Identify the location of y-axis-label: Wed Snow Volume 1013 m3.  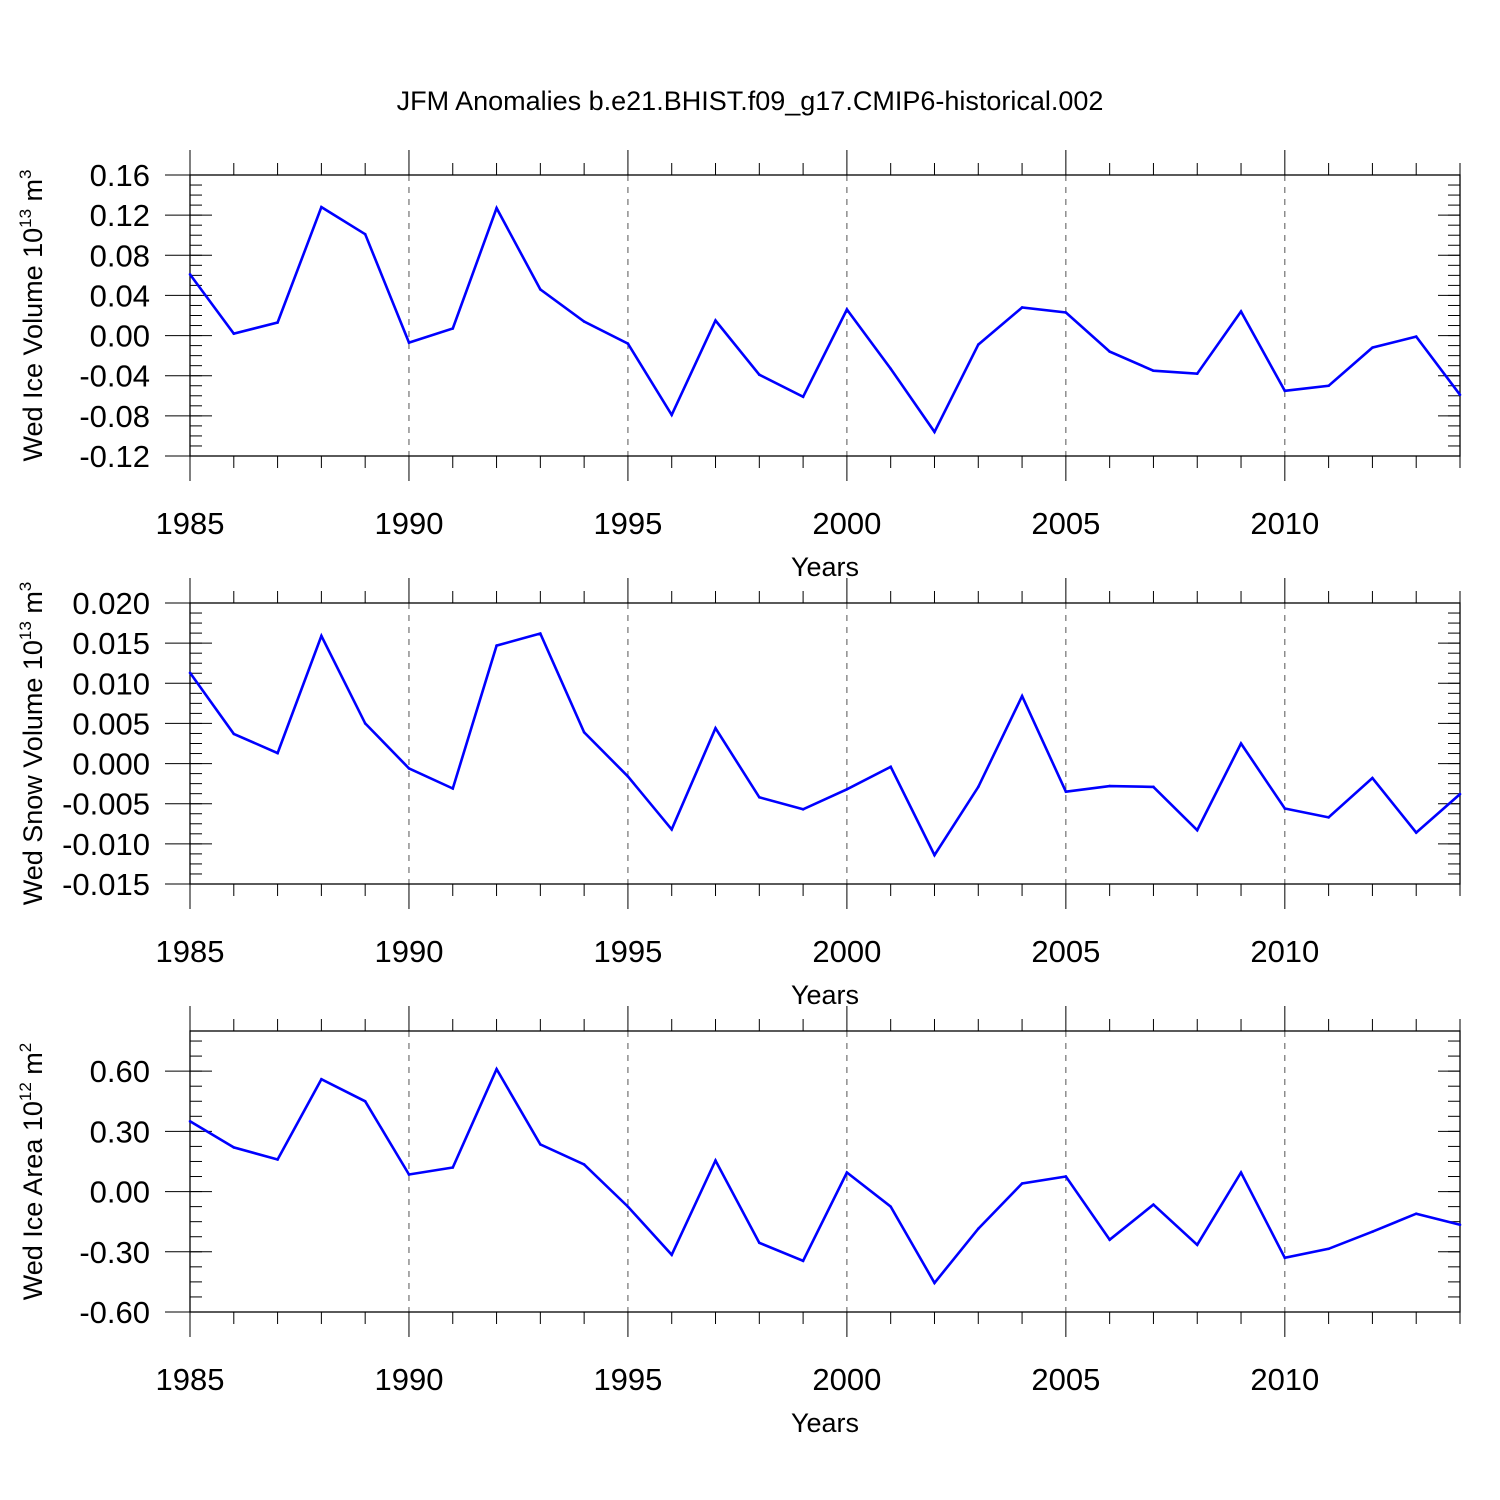
(32, 744).